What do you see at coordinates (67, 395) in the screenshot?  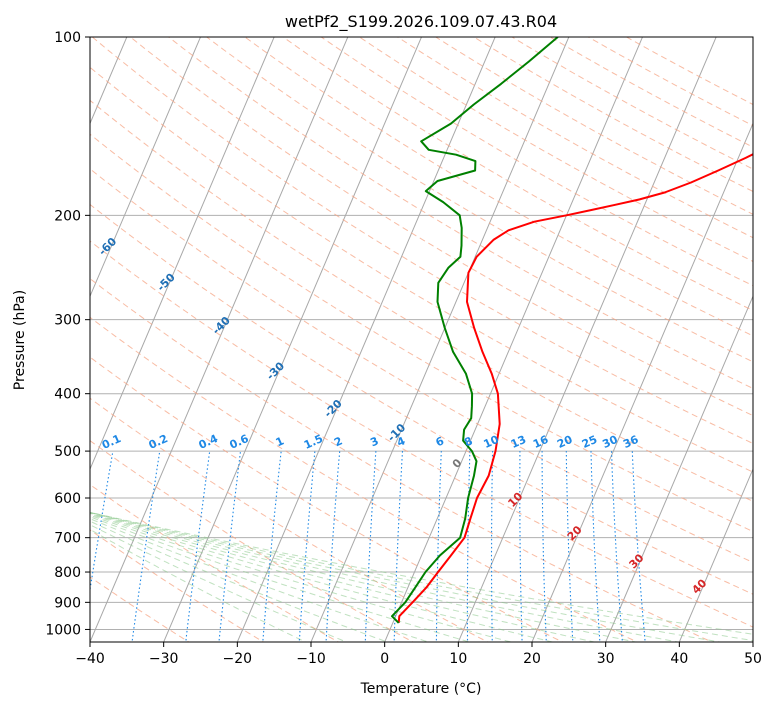 I see `y-tick-label: 400` at bounding box center [67, 395].